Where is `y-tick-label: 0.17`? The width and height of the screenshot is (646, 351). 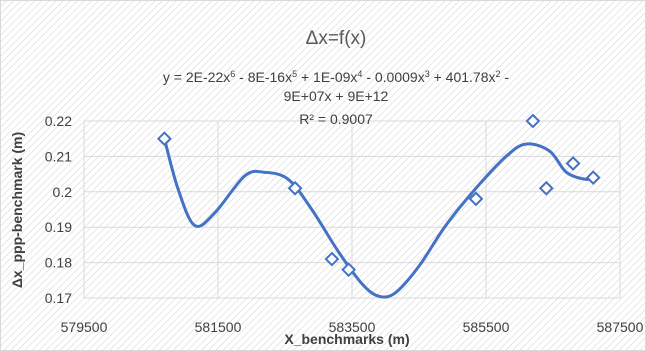 y-tick-label: 0.17 is located at coordinates (58, 298).